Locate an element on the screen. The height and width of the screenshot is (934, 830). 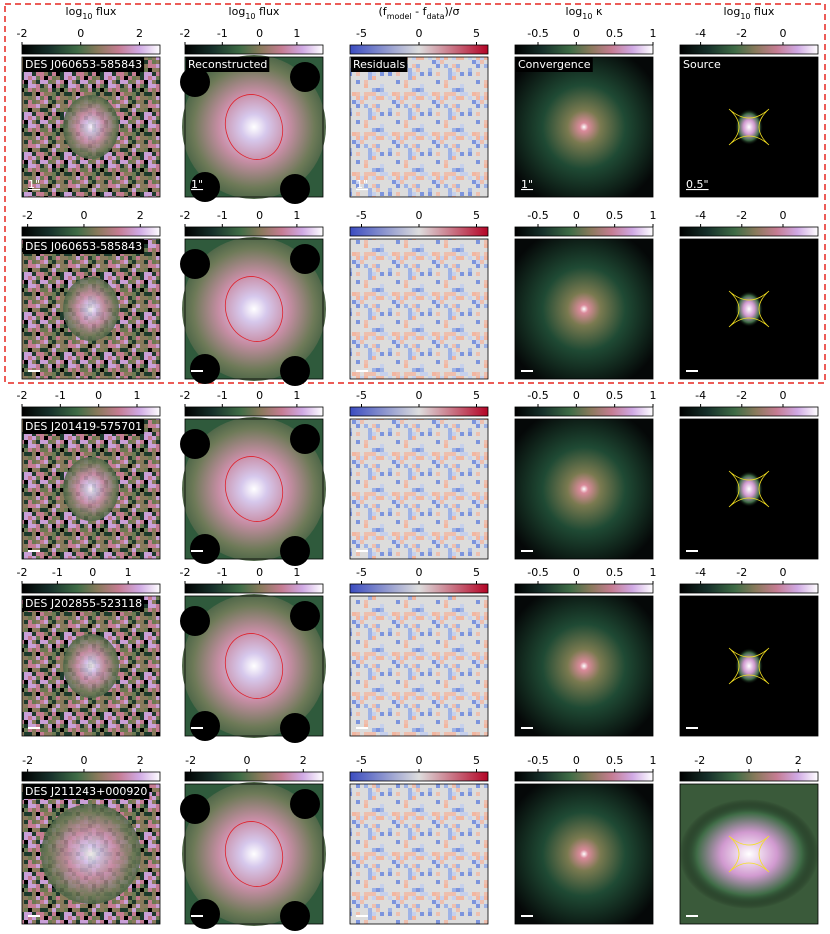
title-part: (f is located at coordinates (383, 11).